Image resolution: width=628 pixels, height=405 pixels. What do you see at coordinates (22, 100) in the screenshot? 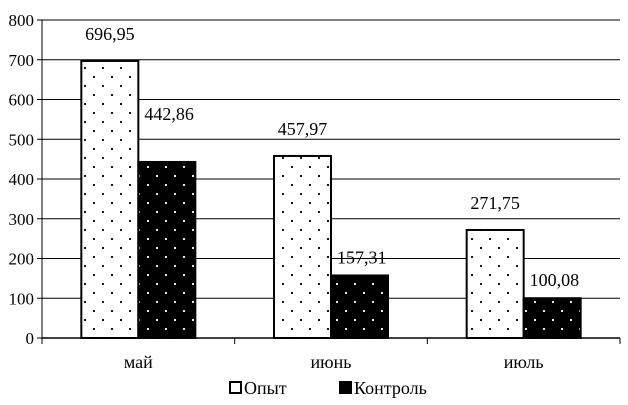
I see `y-tick-label: 600` at bounding box center [22, 100].